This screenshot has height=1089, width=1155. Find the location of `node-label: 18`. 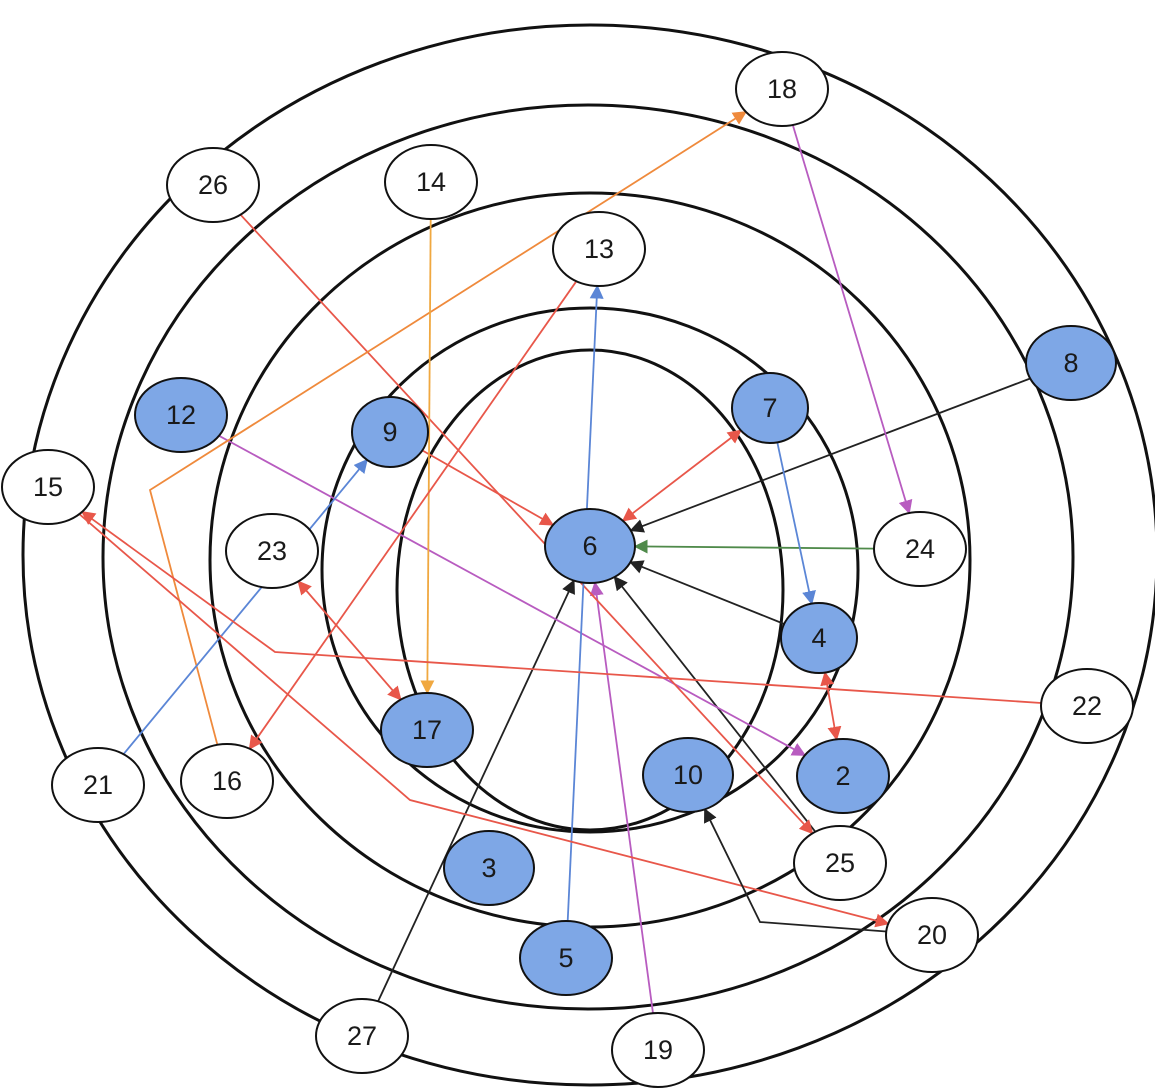

node-label: 18 is located at coordinates (782, 89).